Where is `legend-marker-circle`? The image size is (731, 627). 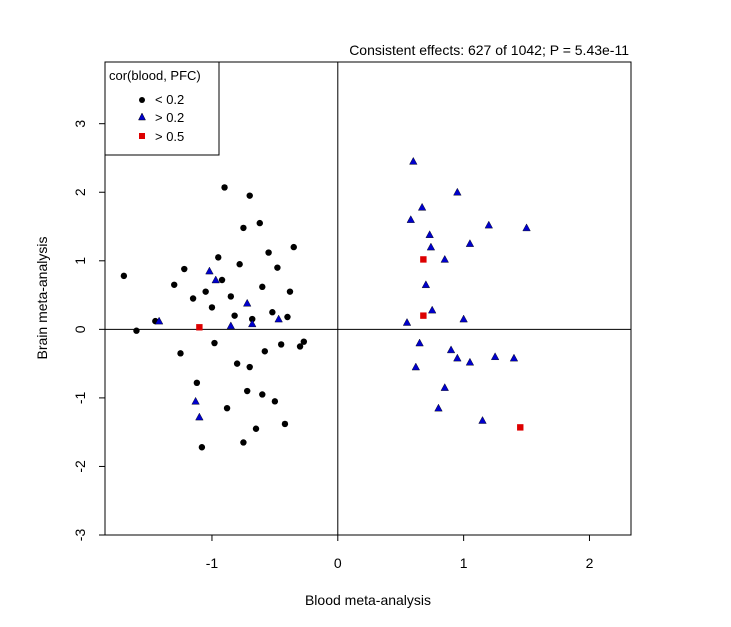
legend-marker-circle is located at coordinates (142, 100).